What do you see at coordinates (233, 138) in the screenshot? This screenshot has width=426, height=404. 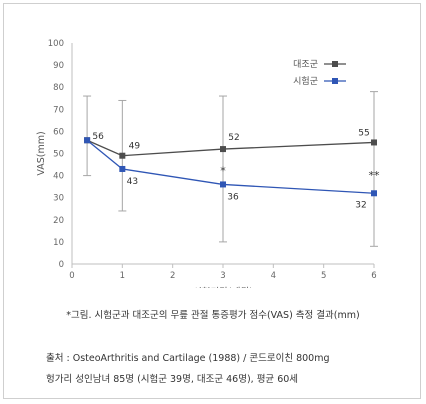 I see `data-label-control: 52` at bounding box center [233, 138].